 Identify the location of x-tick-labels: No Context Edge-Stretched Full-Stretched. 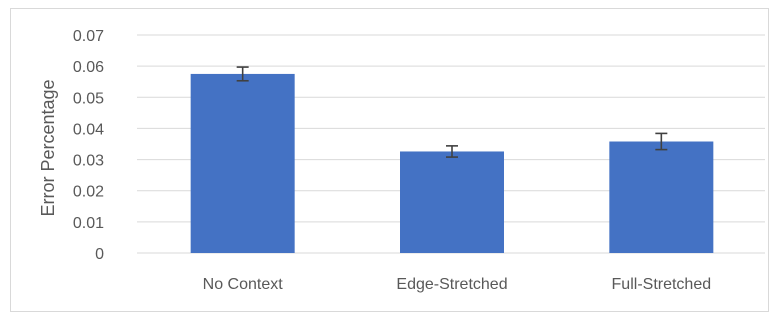
(457, 284).